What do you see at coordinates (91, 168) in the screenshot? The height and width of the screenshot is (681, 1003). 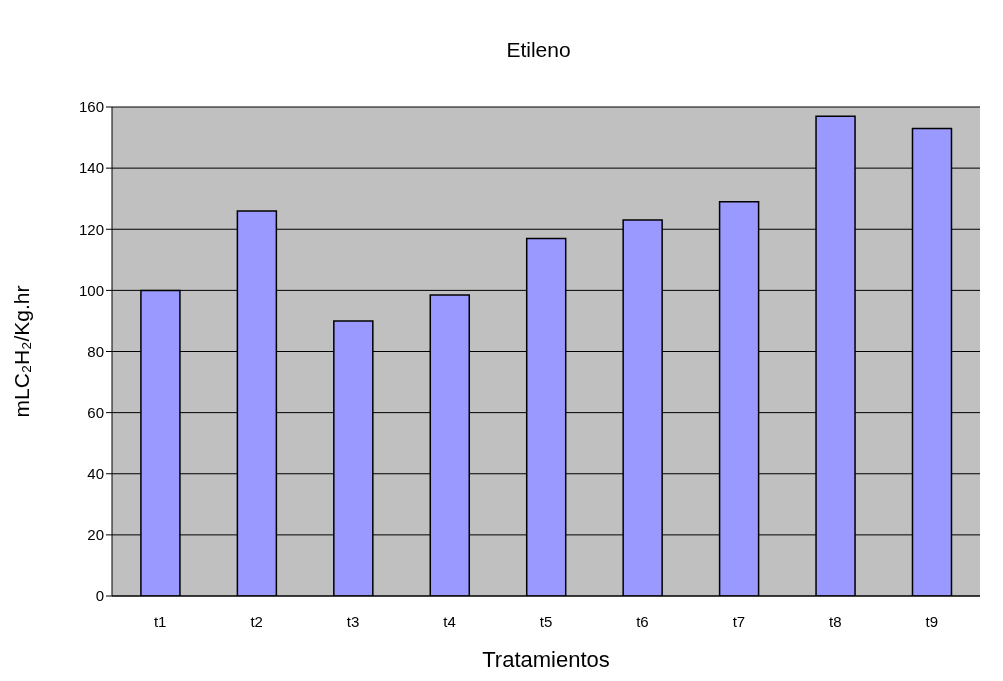 I see `y-tick-label: 140` at bounding box center [91, 168].